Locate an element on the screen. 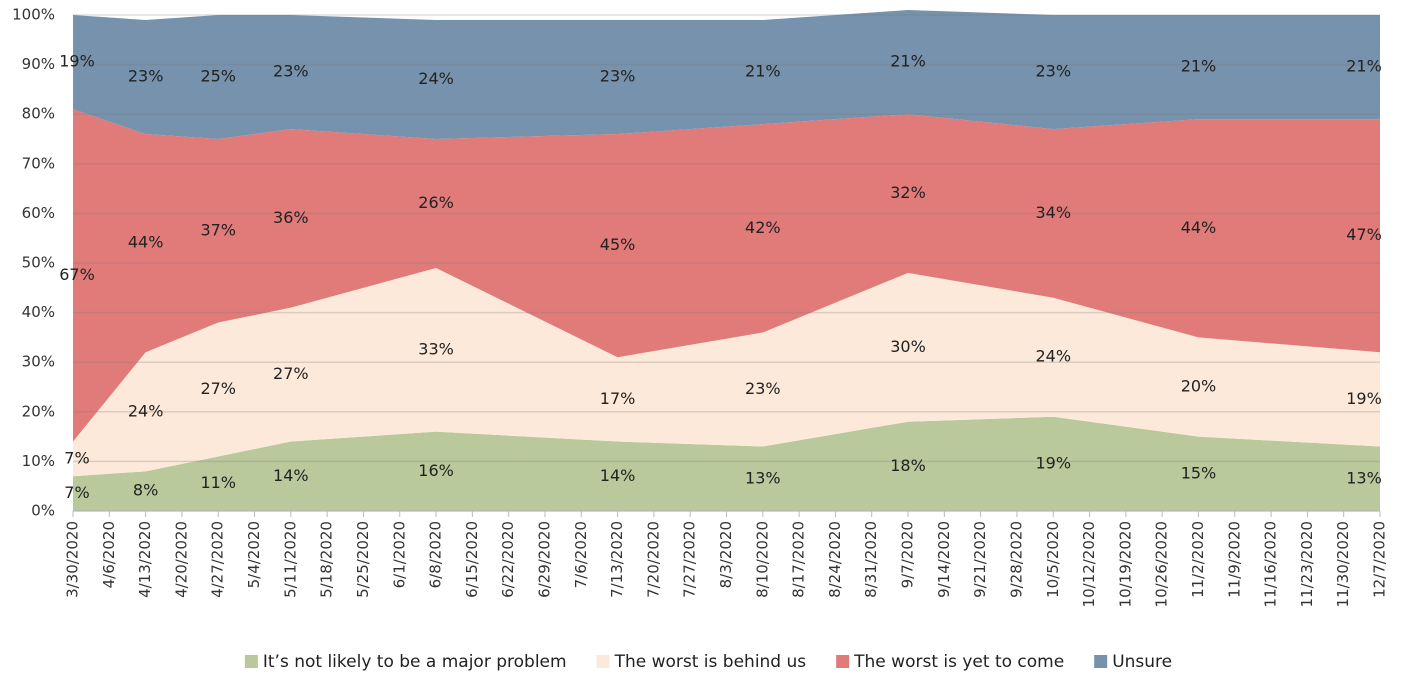 This screenshot has width=1417, height=677. y-tick-label: 100% is located at coordinates (33, 15).